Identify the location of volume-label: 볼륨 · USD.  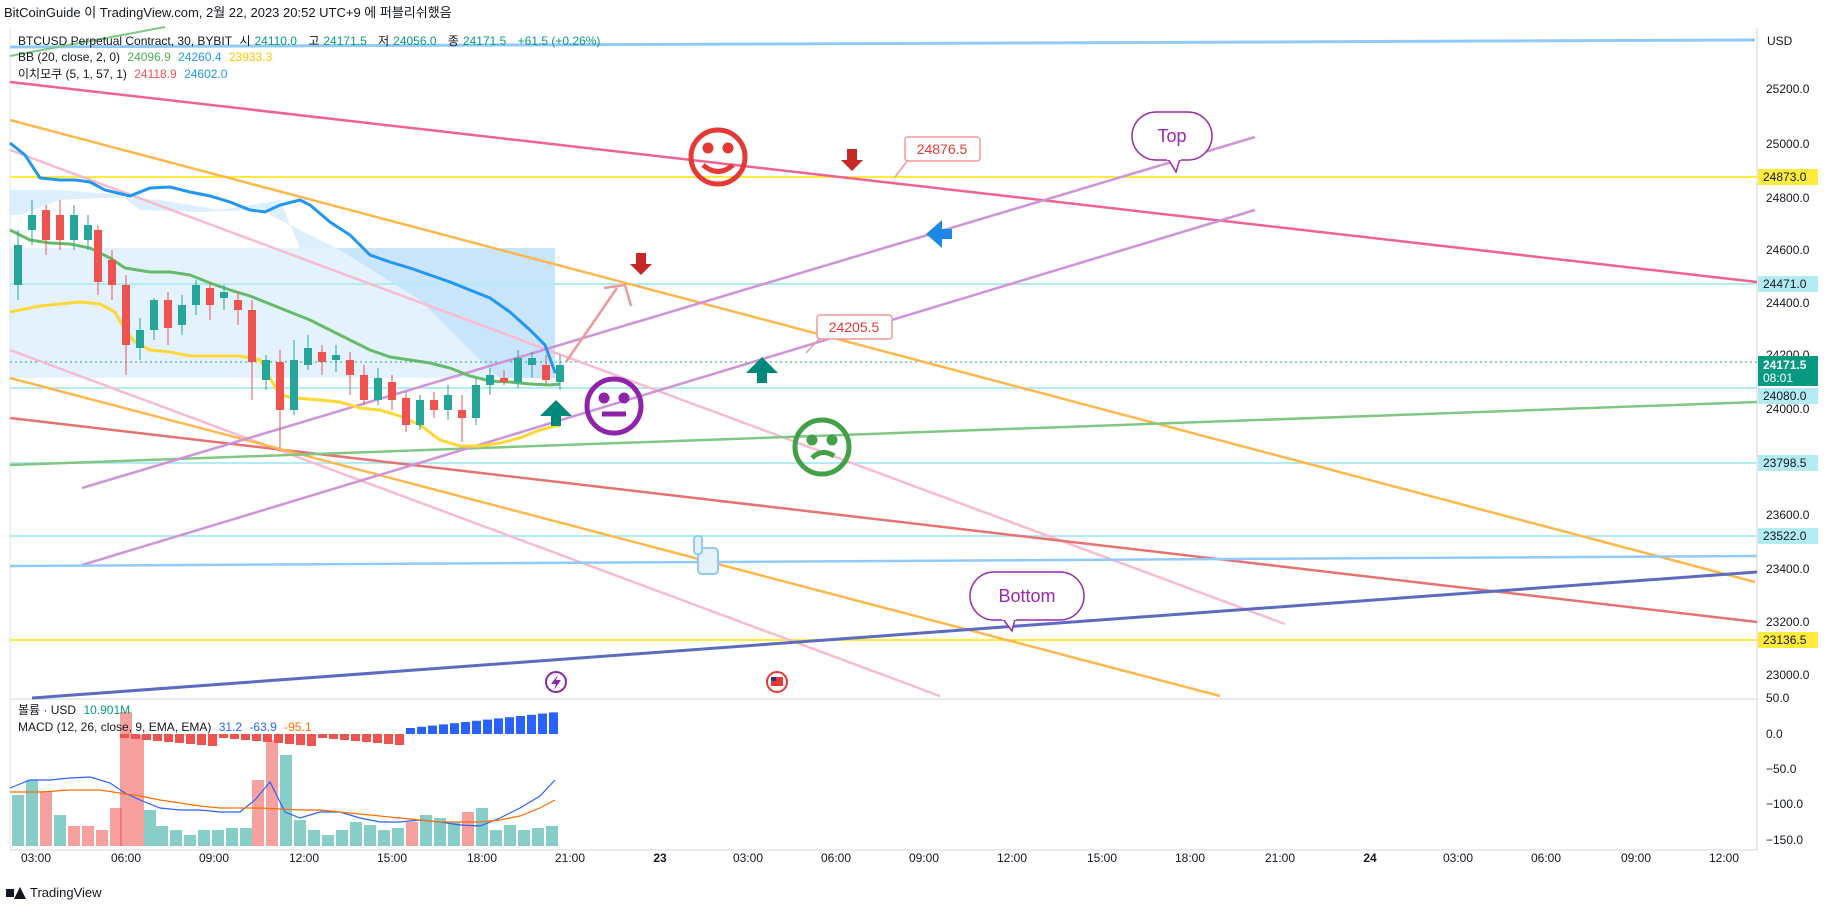
(47, 710).